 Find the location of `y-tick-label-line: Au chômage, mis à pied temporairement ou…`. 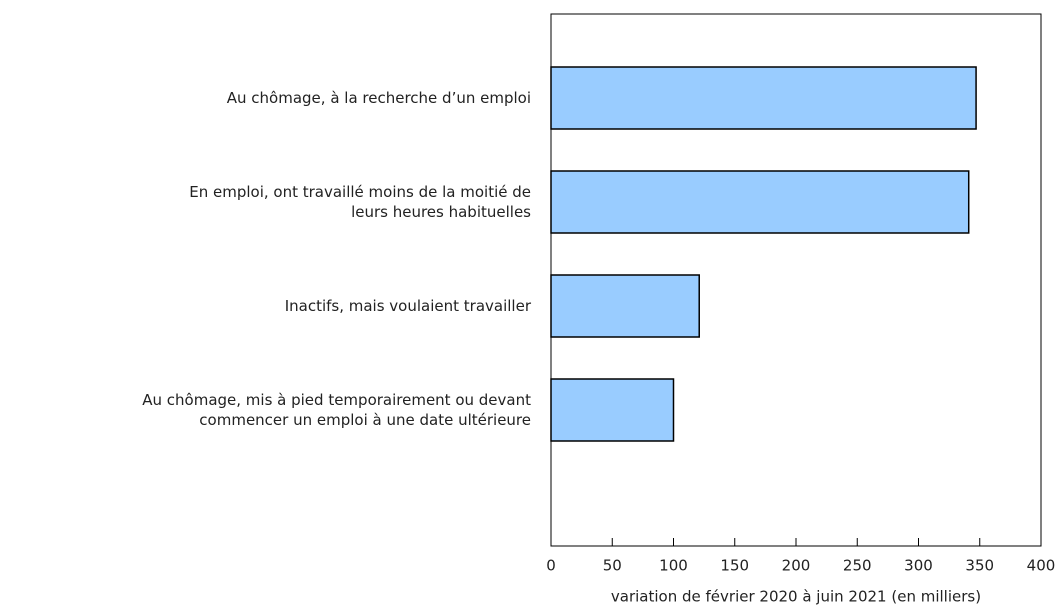

y-tick-label-line: Au chômage, mis à pied temporairement ou… is located at coordinates (336, 400).